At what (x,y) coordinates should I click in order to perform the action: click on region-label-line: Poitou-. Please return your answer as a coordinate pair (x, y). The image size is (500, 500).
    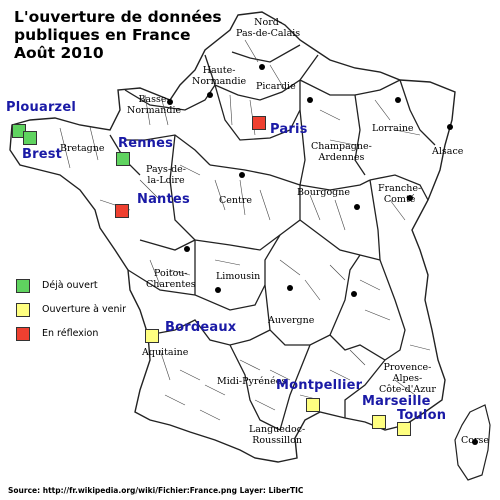
    Looking at the image, I should click on (171, 273).